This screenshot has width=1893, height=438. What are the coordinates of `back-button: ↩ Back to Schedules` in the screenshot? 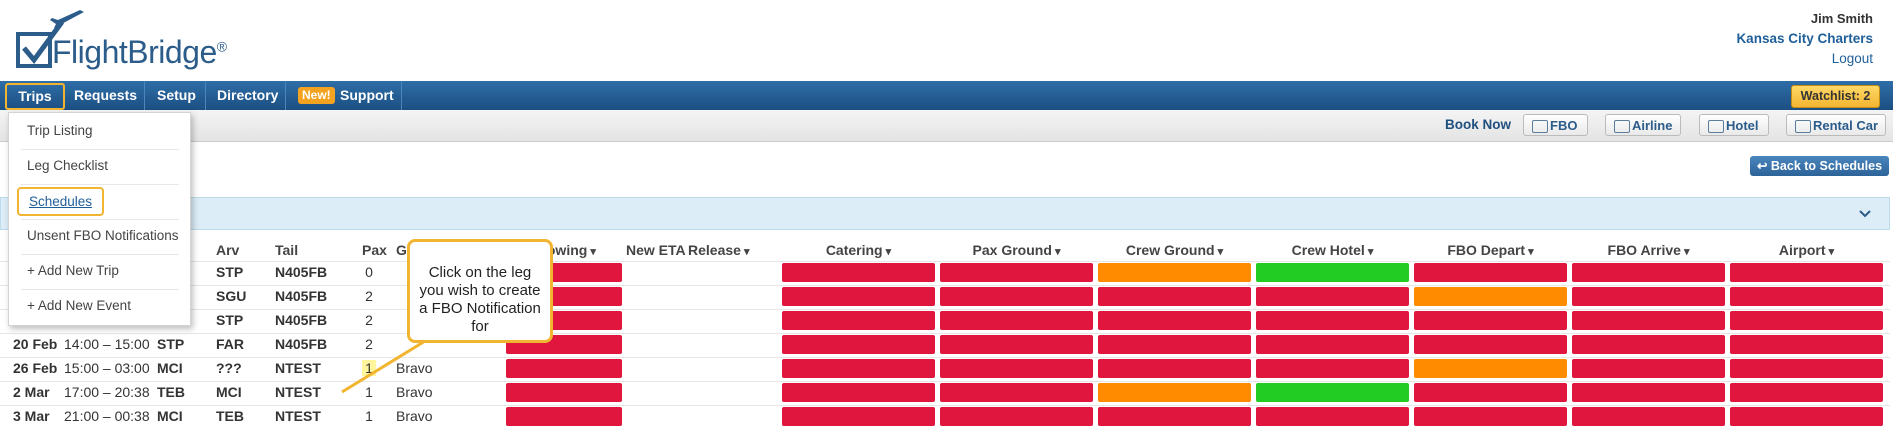 It's located at (1819, 166).